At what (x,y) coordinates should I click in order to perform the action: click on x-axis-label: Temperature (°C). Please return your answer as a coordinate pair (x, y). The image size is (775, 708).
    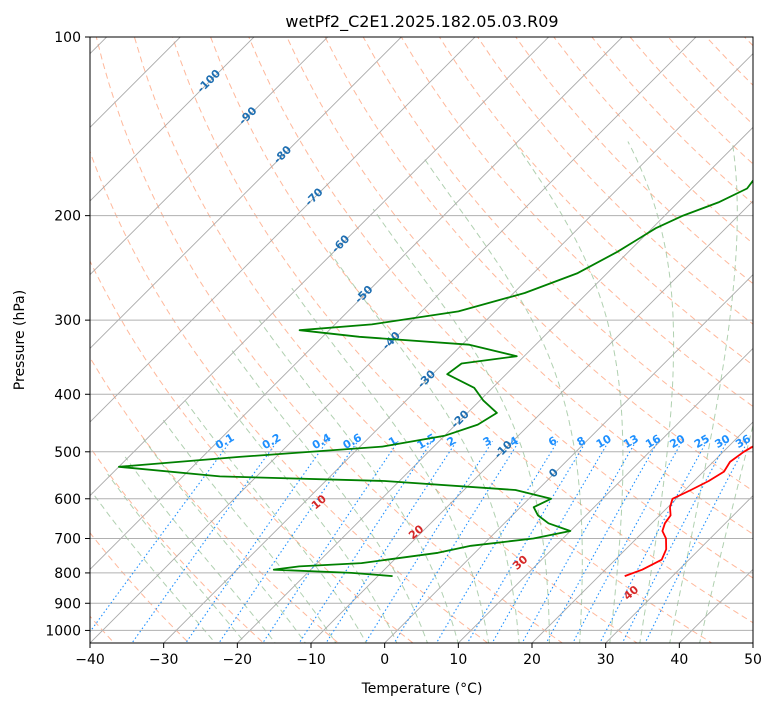
    Looking at the image, I should click on (422, 689).